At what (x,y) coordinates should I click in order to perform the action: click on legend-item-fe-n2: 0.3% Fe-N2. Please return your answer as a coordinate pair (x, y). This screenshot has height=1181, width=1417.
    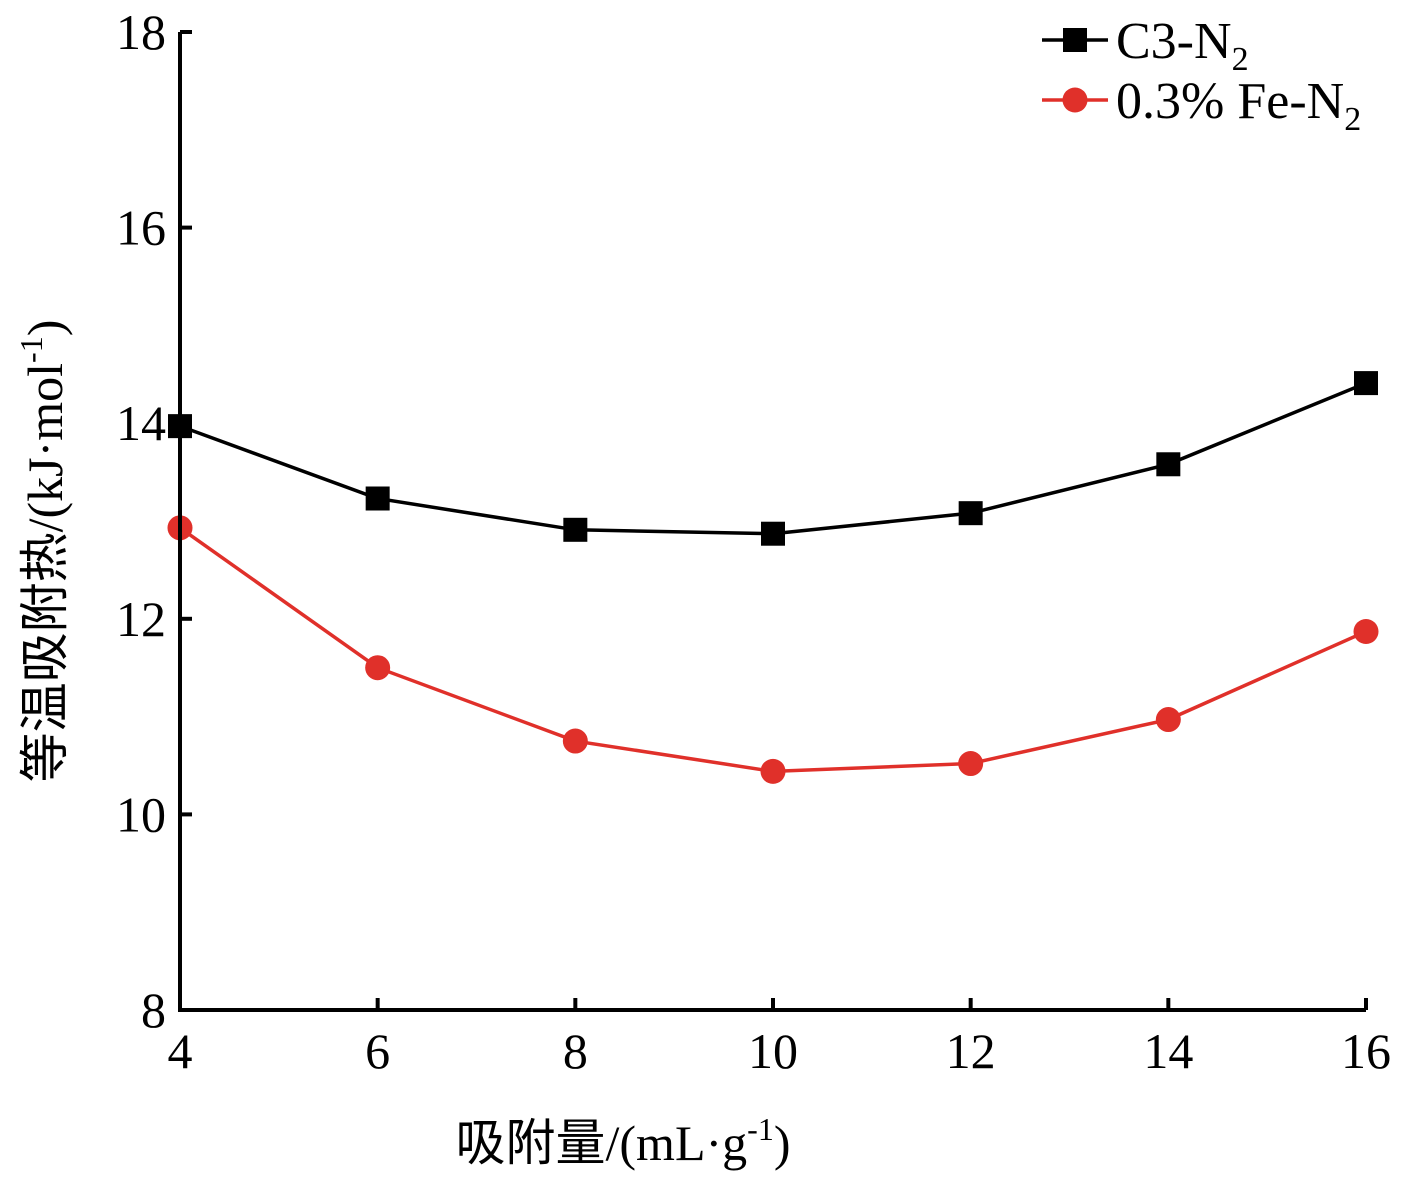
    Looking at the image, I should click on (1201, 105).